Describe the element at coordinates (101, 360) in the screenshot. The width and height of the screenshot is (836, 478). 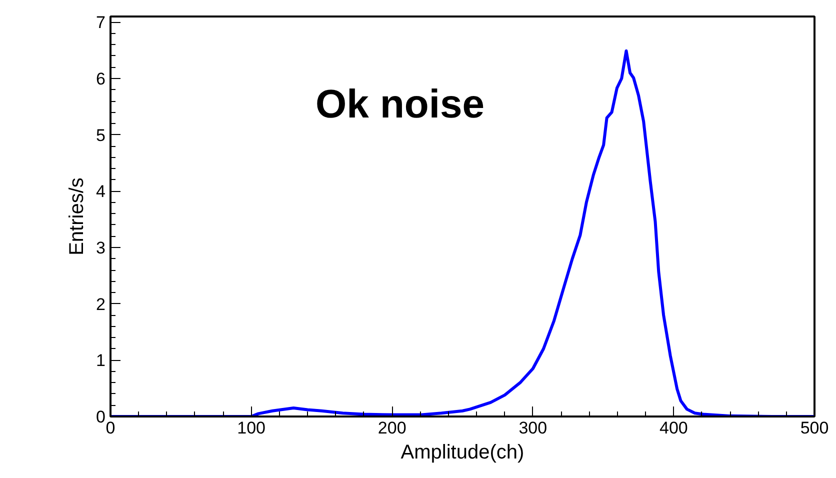
I see `y-tick-label: 1` at that location.